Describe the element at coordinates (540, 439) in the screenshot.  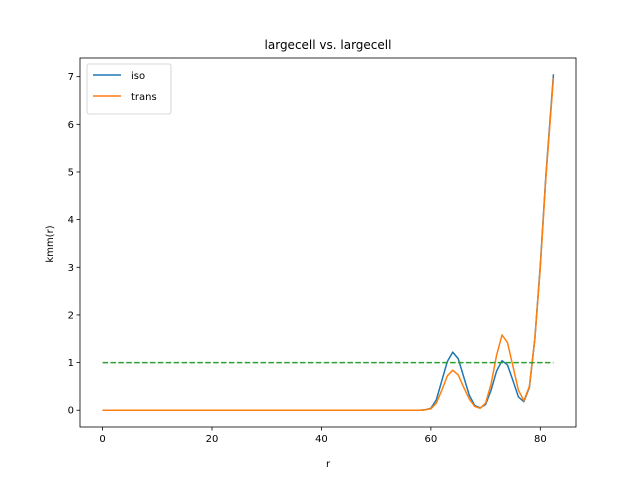
I see `x-tick-label: 80` at that location.